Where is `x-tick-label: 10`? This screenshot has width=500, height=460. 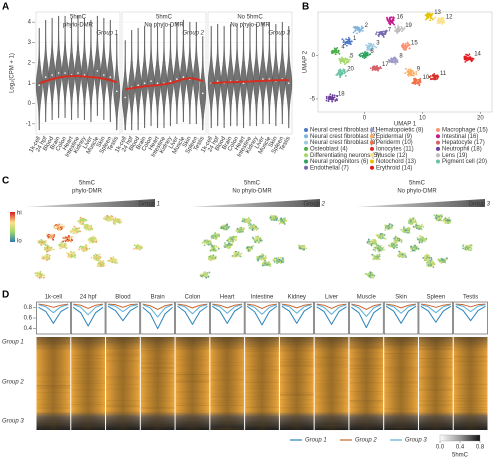 x-tick-label: 10 is located at coordinates (422, 119).